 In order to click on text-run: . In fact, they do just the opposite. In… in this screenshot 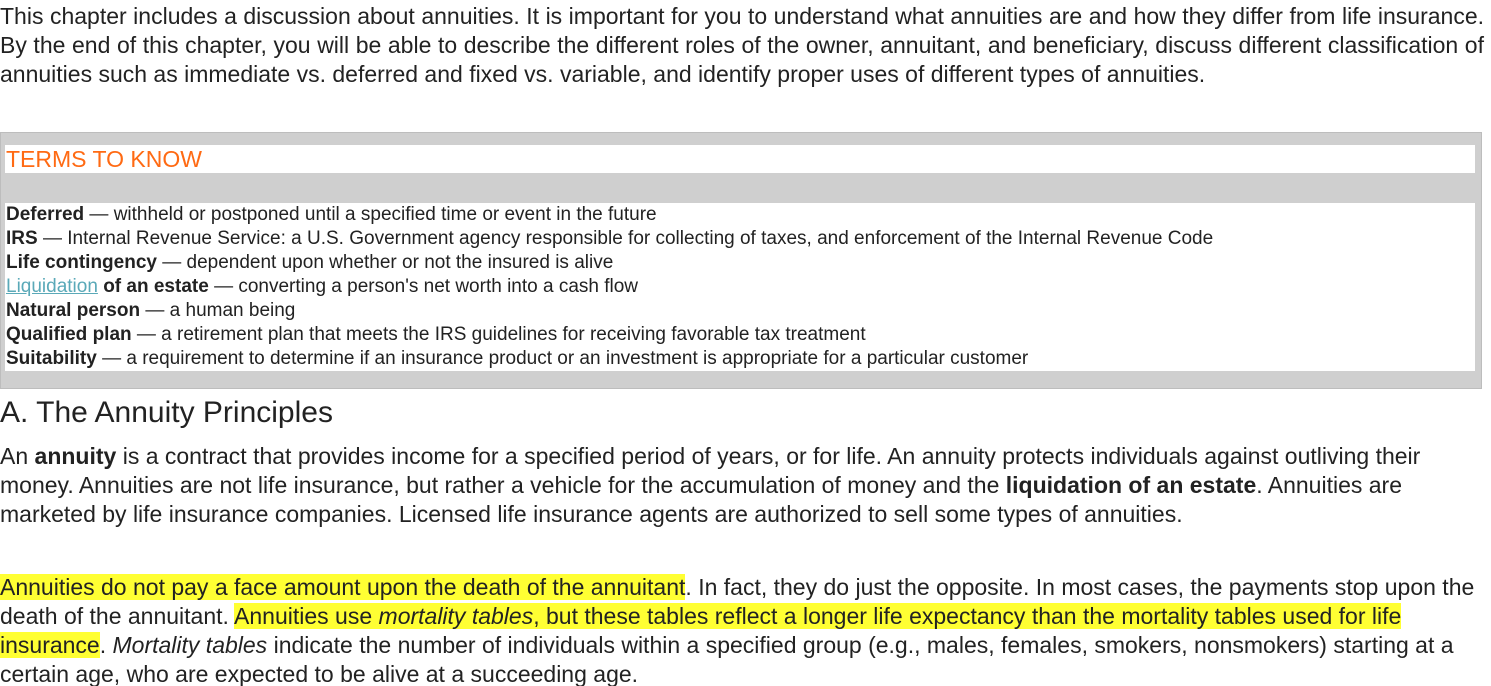, I will do `click(737, 601)`.